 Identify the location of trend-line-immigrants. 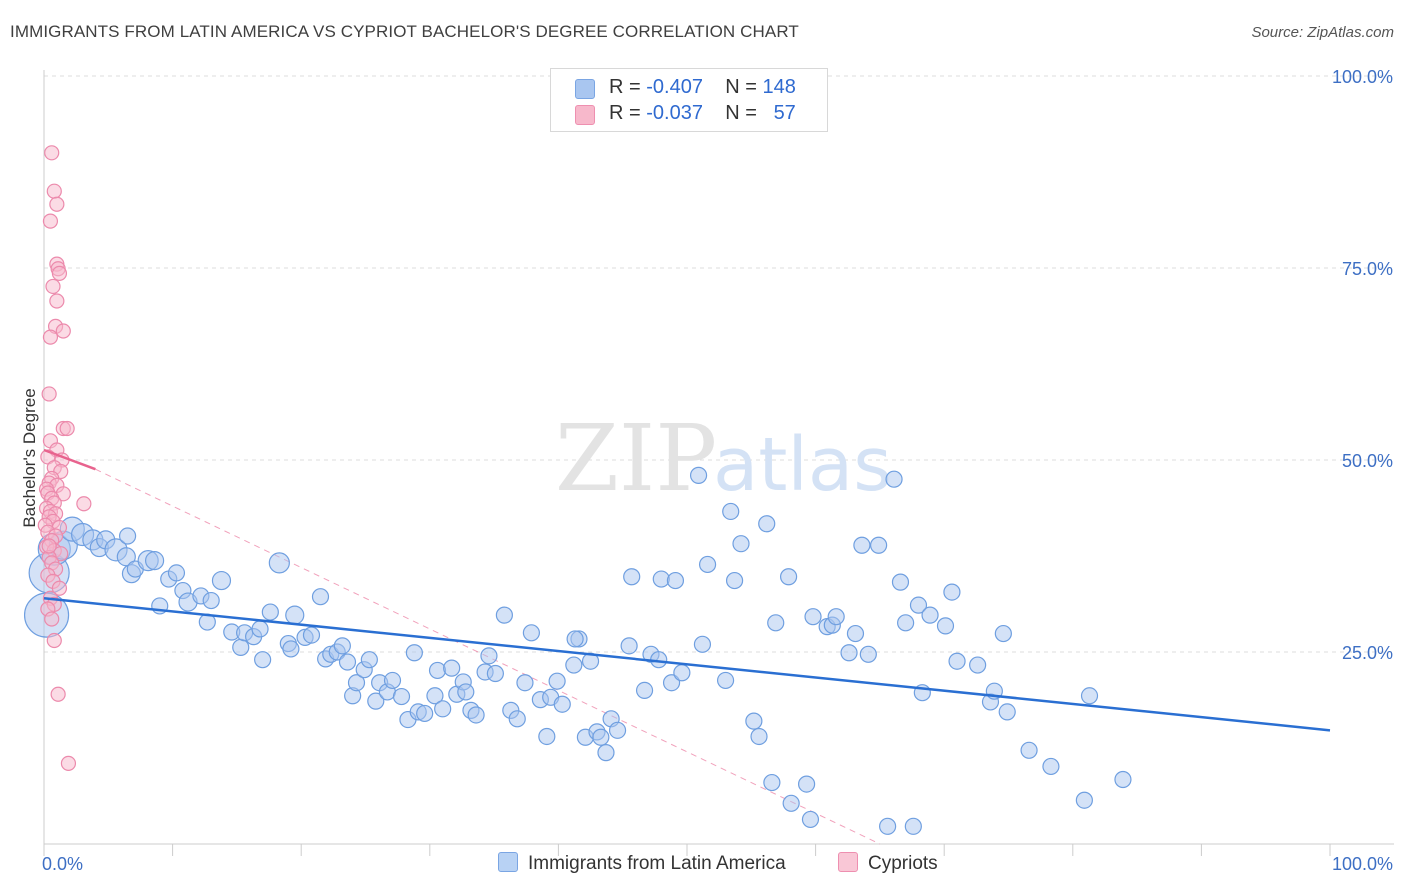
(687, 664).